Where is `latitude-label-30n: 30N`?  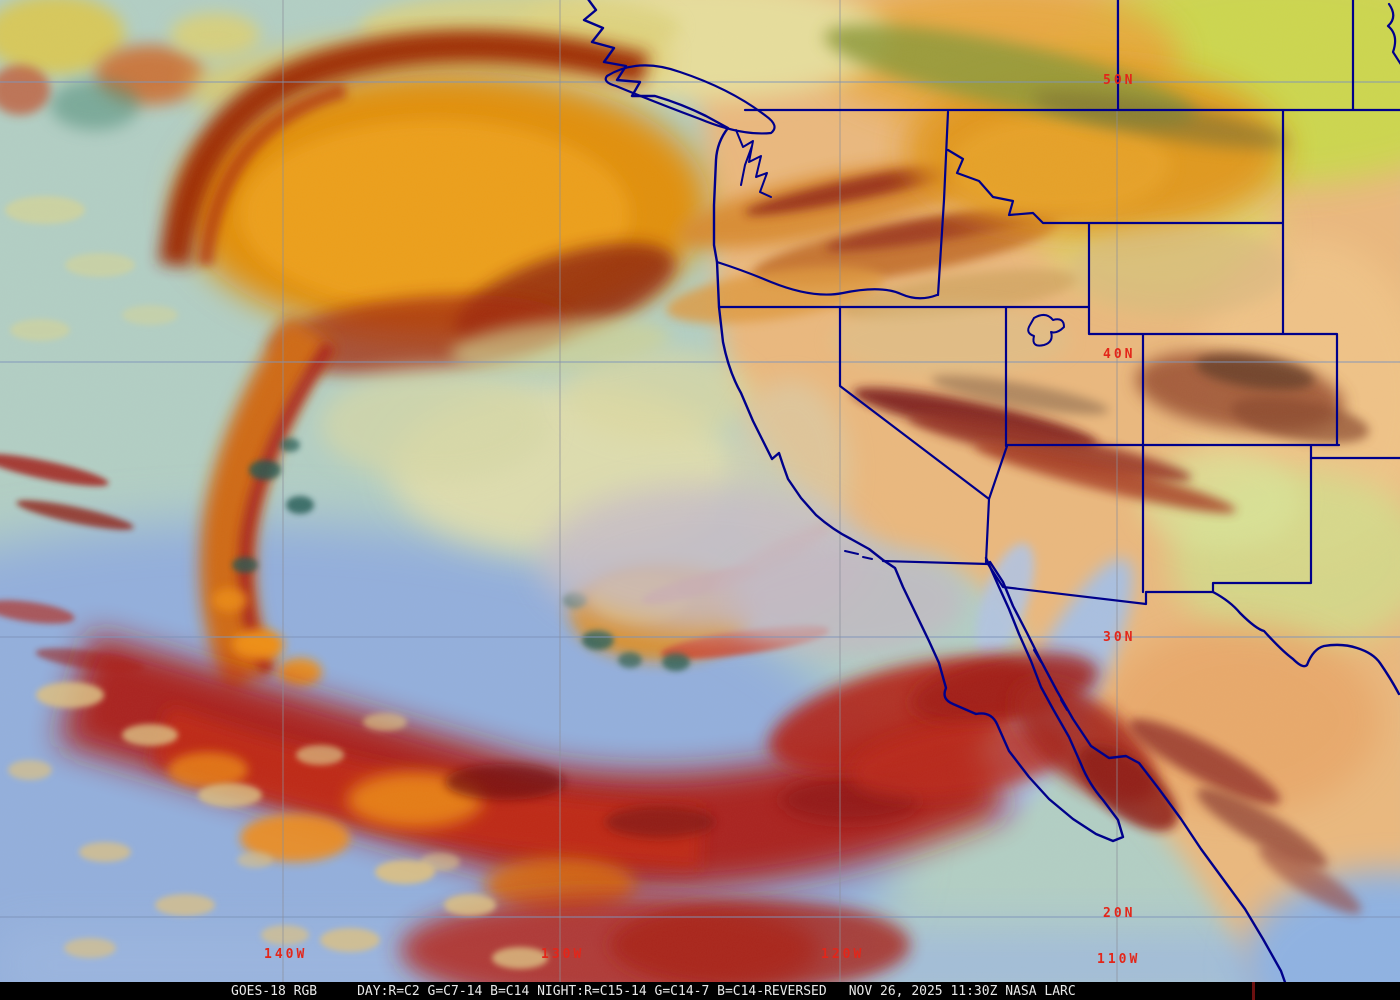 latitude-label-30n: 30N is located at coordinates (1119, 637).